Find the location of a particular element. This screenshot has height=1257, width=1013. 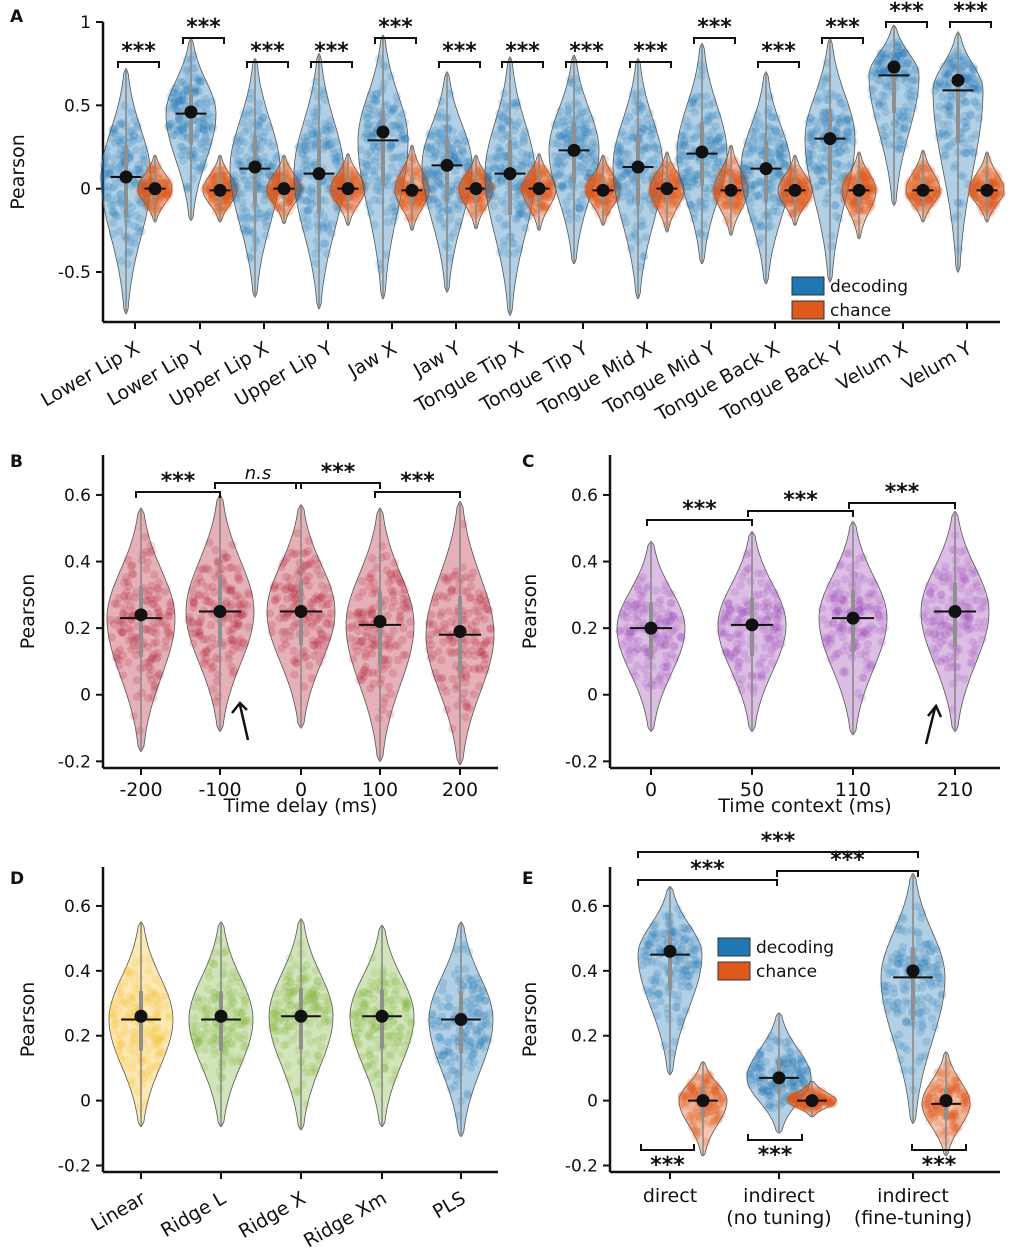

y-axis-title-A: Pearson is located at coordinates (18, 172).